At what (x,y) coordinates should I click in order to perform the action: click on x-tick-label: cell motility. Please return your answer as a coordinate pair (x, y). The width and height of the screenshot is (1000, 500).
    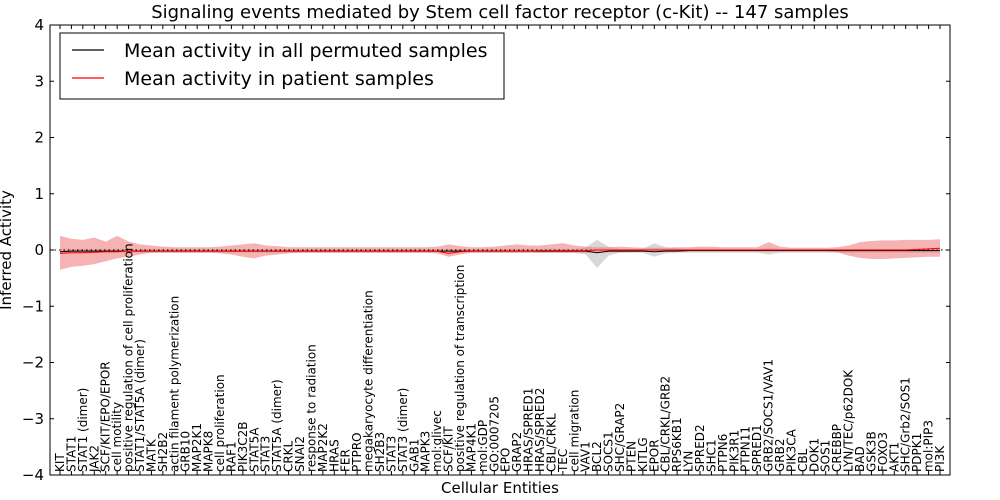
    Looking at the image, I should click on (117, 437).